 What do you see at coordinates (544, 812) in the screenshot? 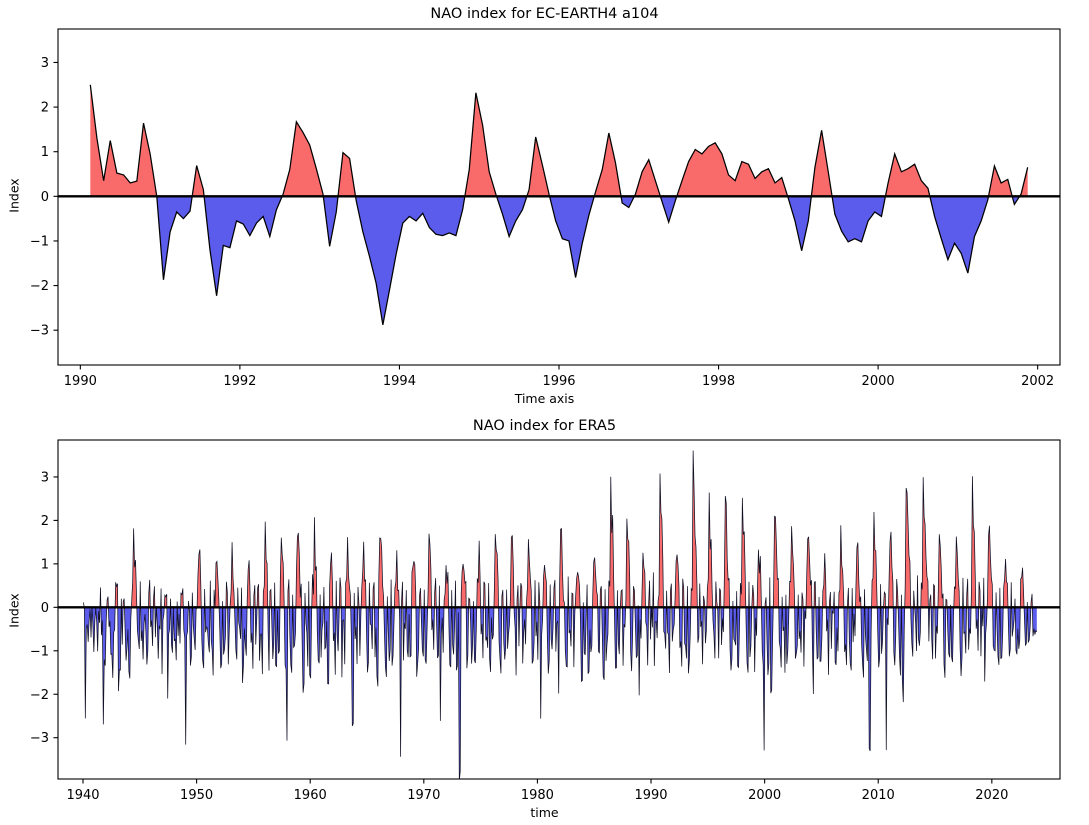
I see `x-axis-label-bottom: time` at bounding box center [544, 812].